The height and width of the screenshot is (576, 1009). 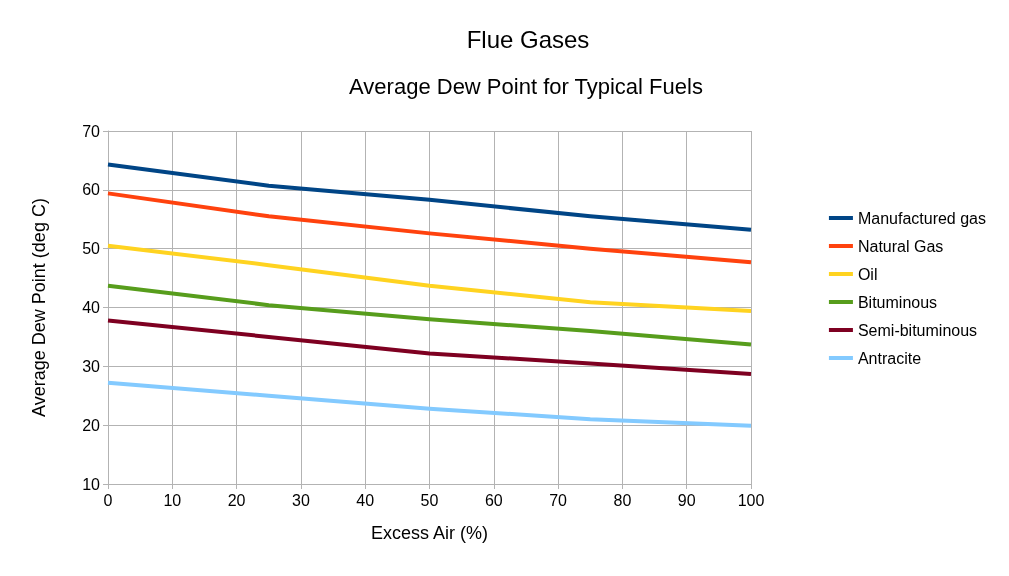 What do you see at coordinates (917, 330) in the screenshot?
I see `legend-label: Semi-bituminous` at bounding box center [917, 330].